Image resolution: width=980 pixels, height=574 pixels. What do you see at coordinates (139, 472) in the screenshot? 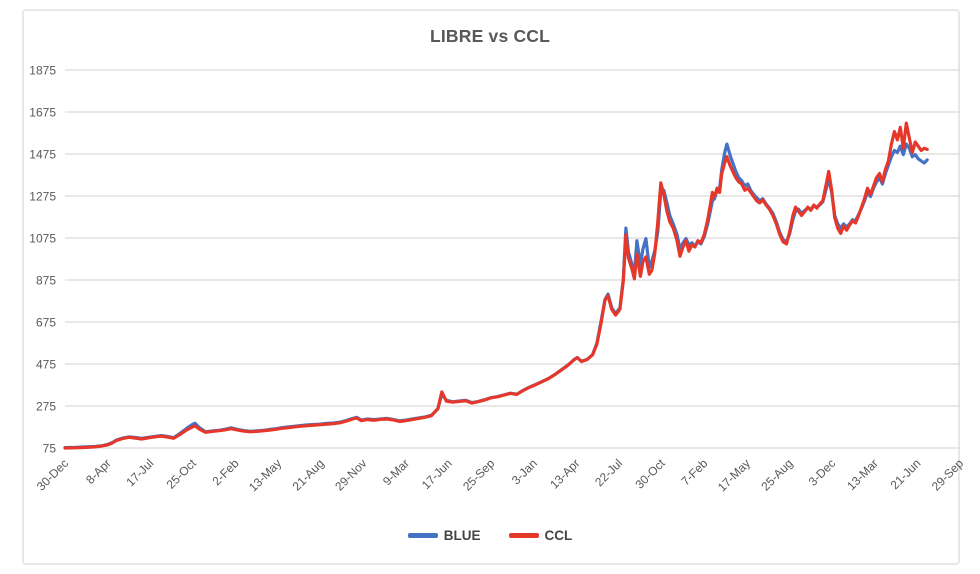
I see `x-axis-tick-label: 17-Jul` at bounding box center [139, 472].